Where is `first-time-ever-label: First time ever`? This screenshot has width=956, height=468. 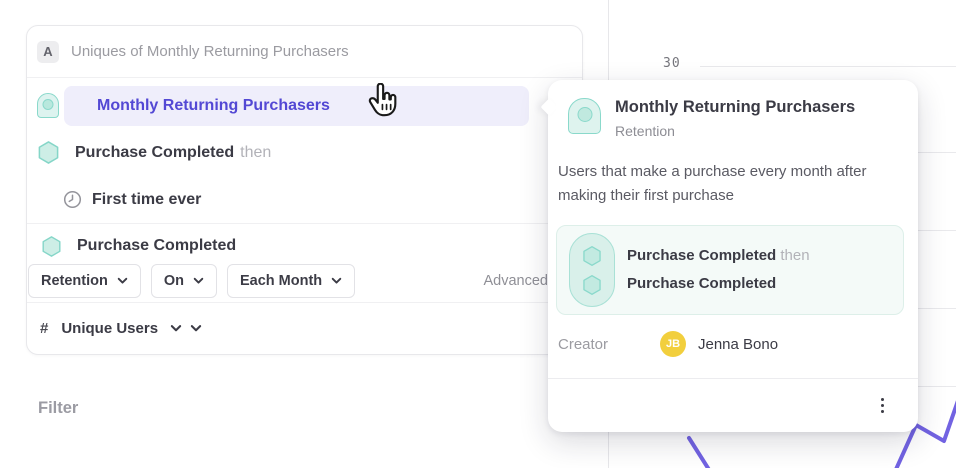
first-time-ever-label: First time ever is located at coordinates (147, 199).